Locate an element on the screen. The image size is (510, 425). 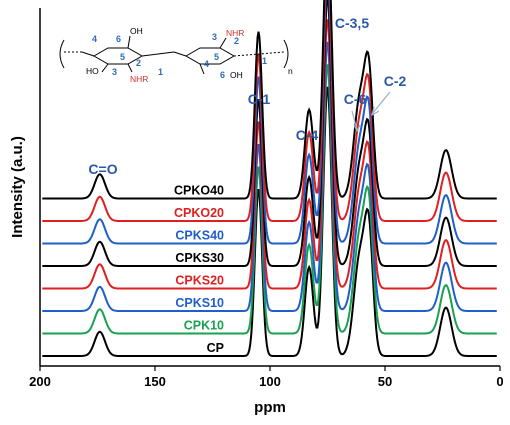
series-label-cpks30: CPKS30 is located at coordinates (199, 258).